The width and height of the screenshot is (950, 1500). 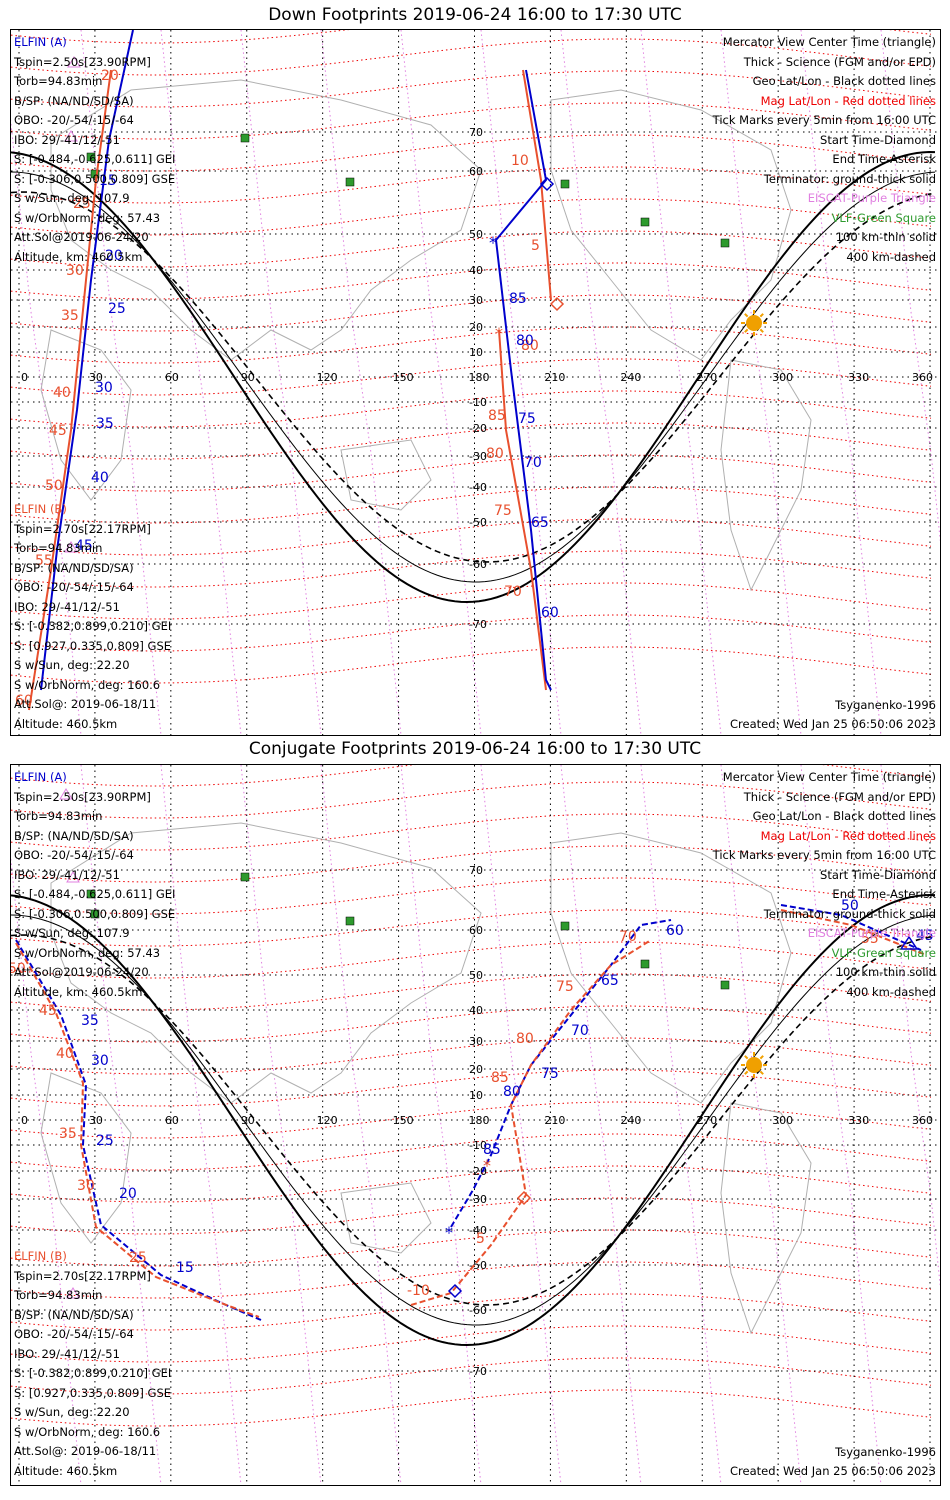 I want to click on legend-item: Terminator: ground-thick solid, so click(x=849, y=178).